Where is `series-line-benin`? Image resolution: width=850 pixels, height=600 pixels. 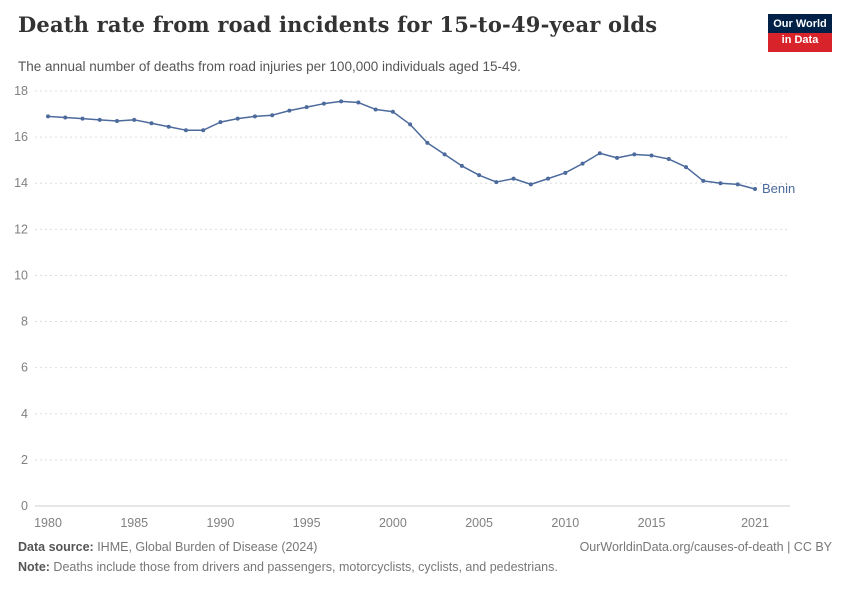
series-line-benin is located at coordinates (401, 145).